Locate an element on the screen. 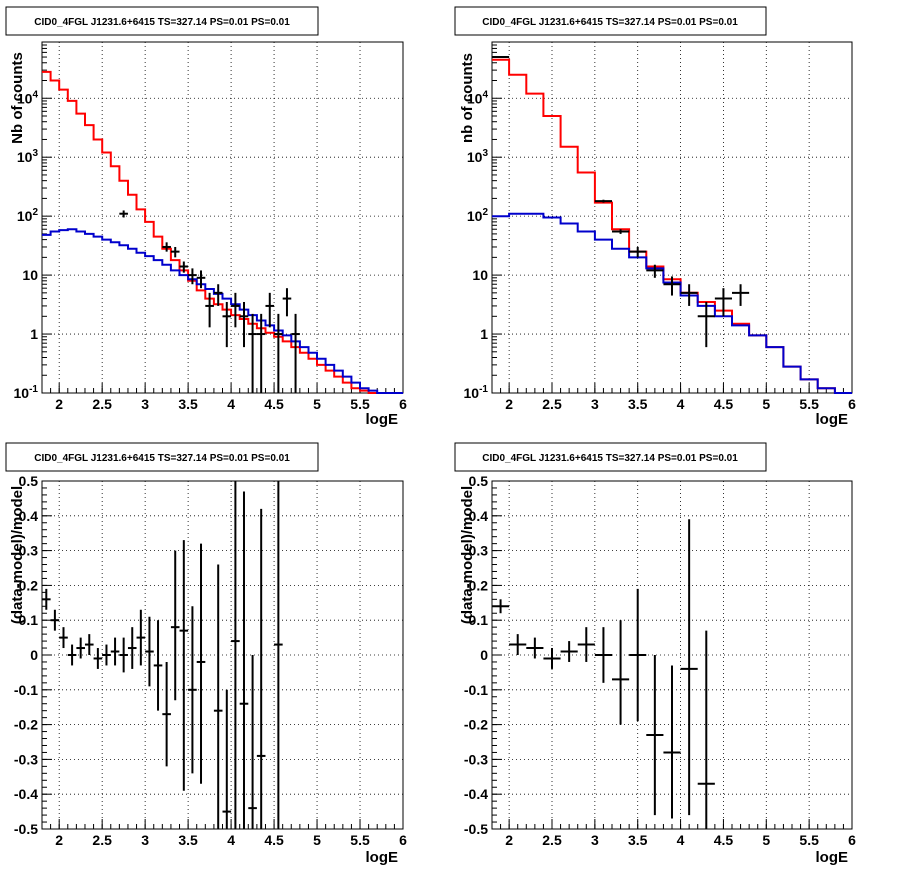 The width and height of the screenshot is (898, 875). y-axis-label: nb of counts is located at coordinates (467, 98).